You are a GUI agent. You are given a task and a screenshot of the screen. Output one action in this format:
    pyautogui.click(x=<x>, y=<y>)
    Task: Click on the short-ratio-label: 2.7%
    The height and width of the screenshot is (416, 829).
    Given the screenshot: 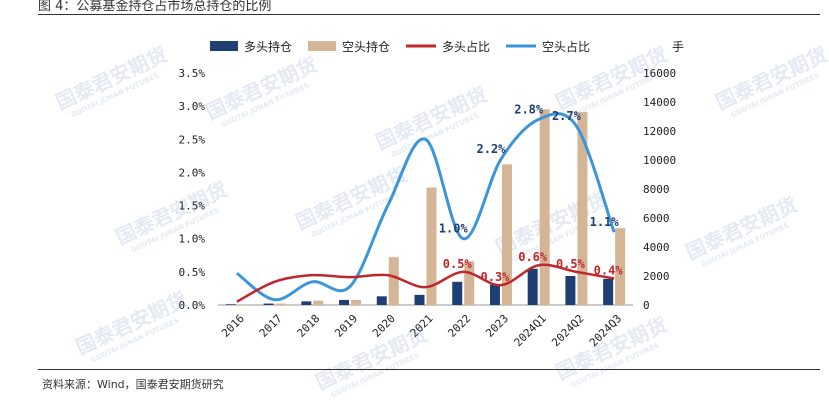 What is the action you would take?
    pyautogui.click(x=567, y=116)
    